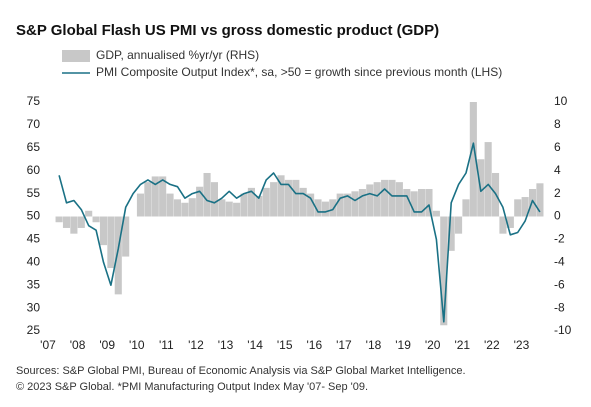 The height and width of the screenshot is (407, 591). What do you see at coordinates (557, 216) in the screenshot?
I see `y2-tick-label: 0` at bounding box center [557, 216].